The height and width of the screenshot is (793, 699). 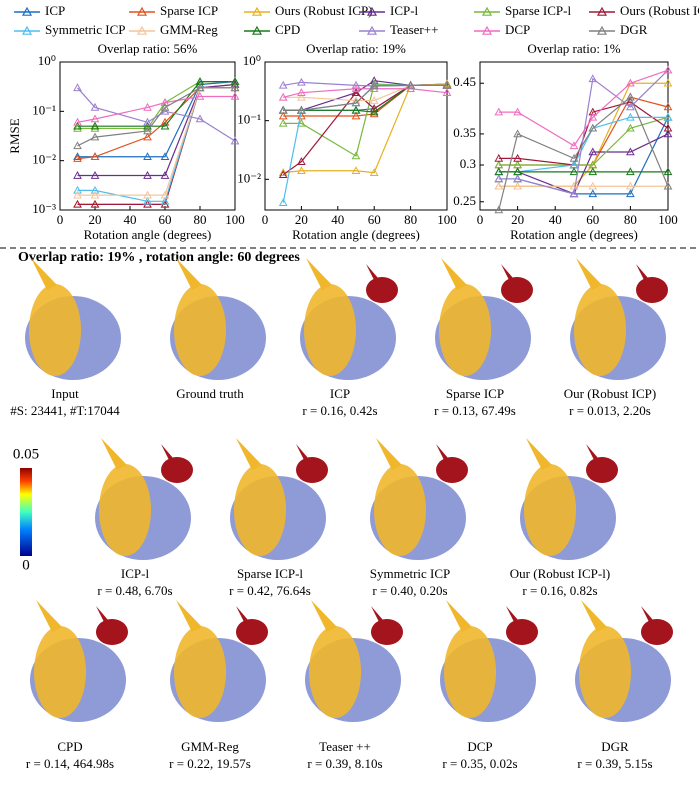 What do you see at coordinates (517, 219) in the screenshot?
I see `x-tick-label: 20` at bounding box center [517, 219].